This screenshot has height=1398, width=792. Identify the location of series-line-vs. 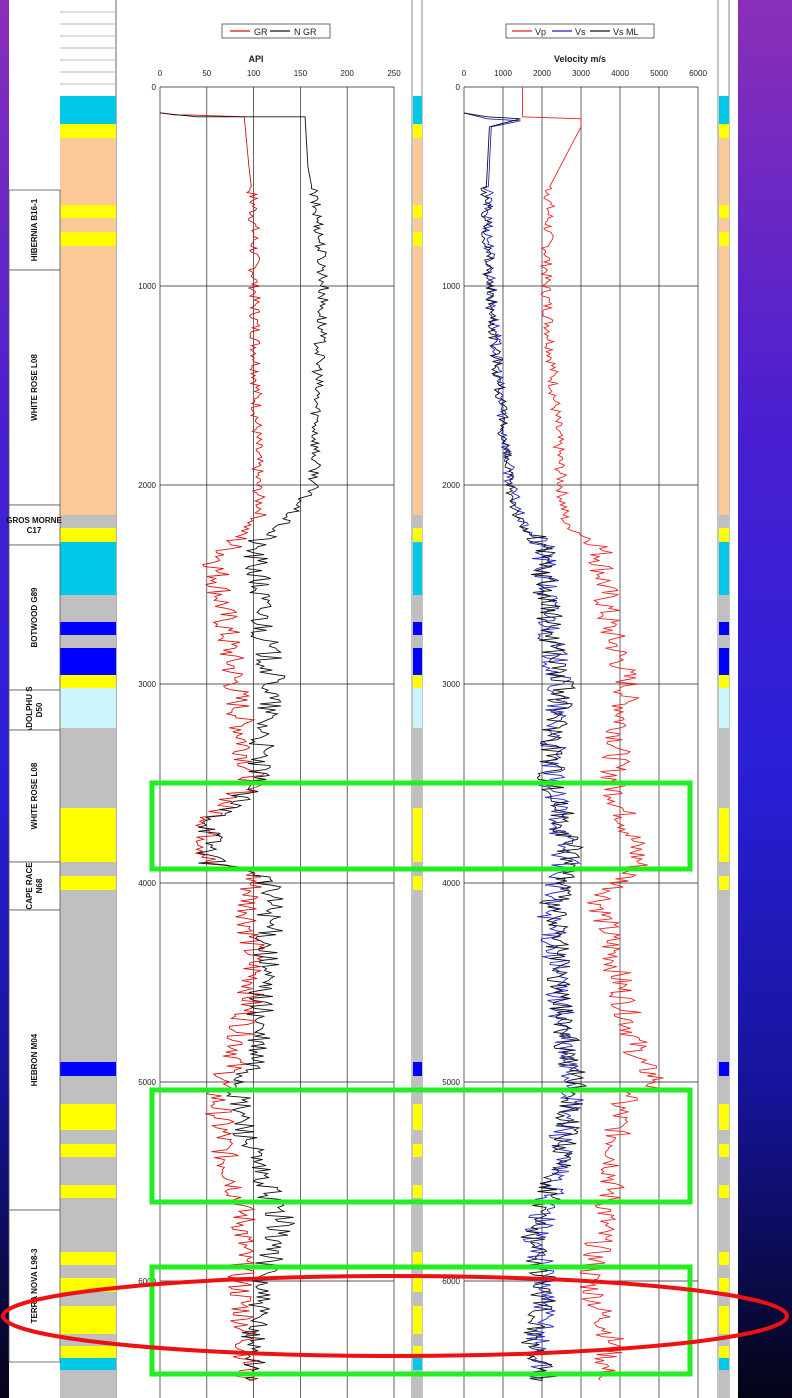
(523, 746).